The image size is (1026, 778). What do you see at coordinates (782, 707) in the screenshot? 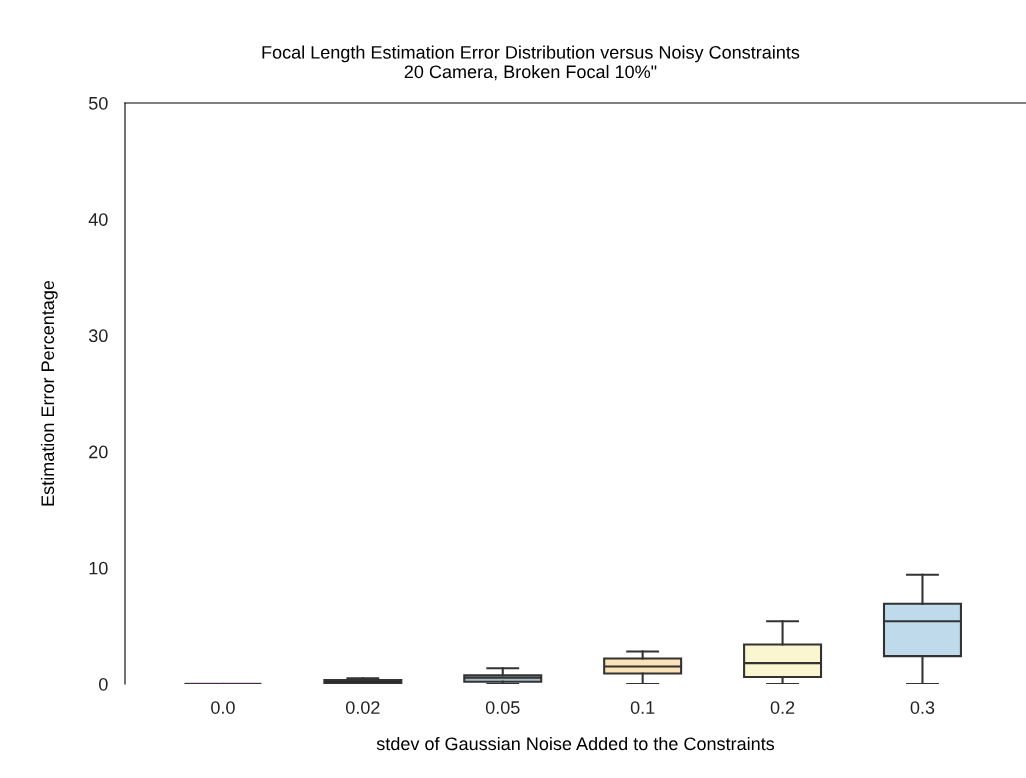
I see `x-tick-label: 0.2` at bounding box center [782, 707].